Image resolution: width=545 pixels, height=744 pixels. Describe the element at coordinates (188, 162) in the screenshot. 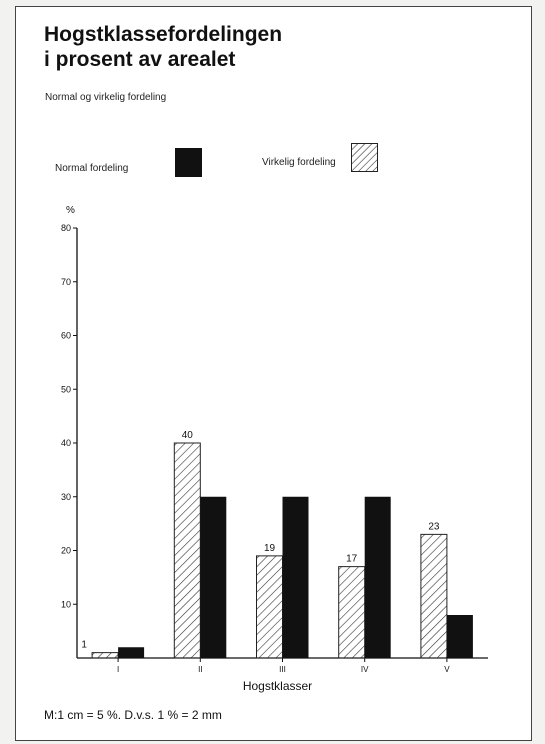

I see `legend-normal-swatch` at that location.